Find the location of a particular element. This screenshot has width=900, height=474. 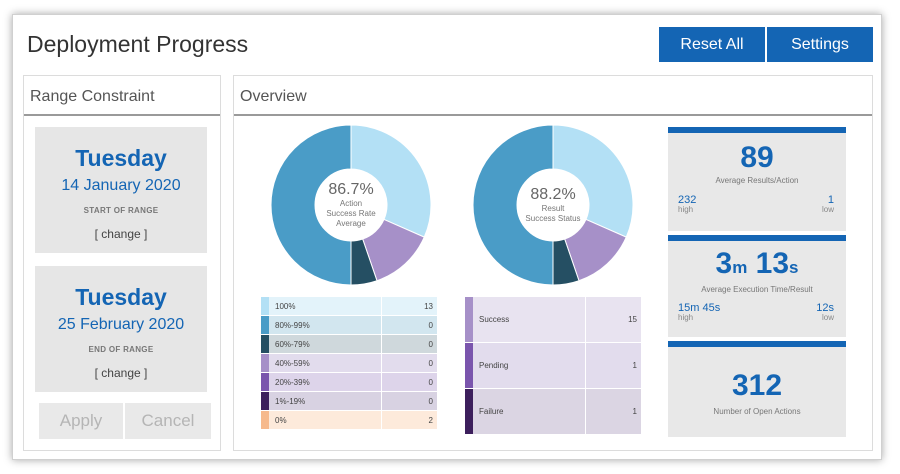

avg-results-caption: Average Results/Action is located at coordinates (757, 180).